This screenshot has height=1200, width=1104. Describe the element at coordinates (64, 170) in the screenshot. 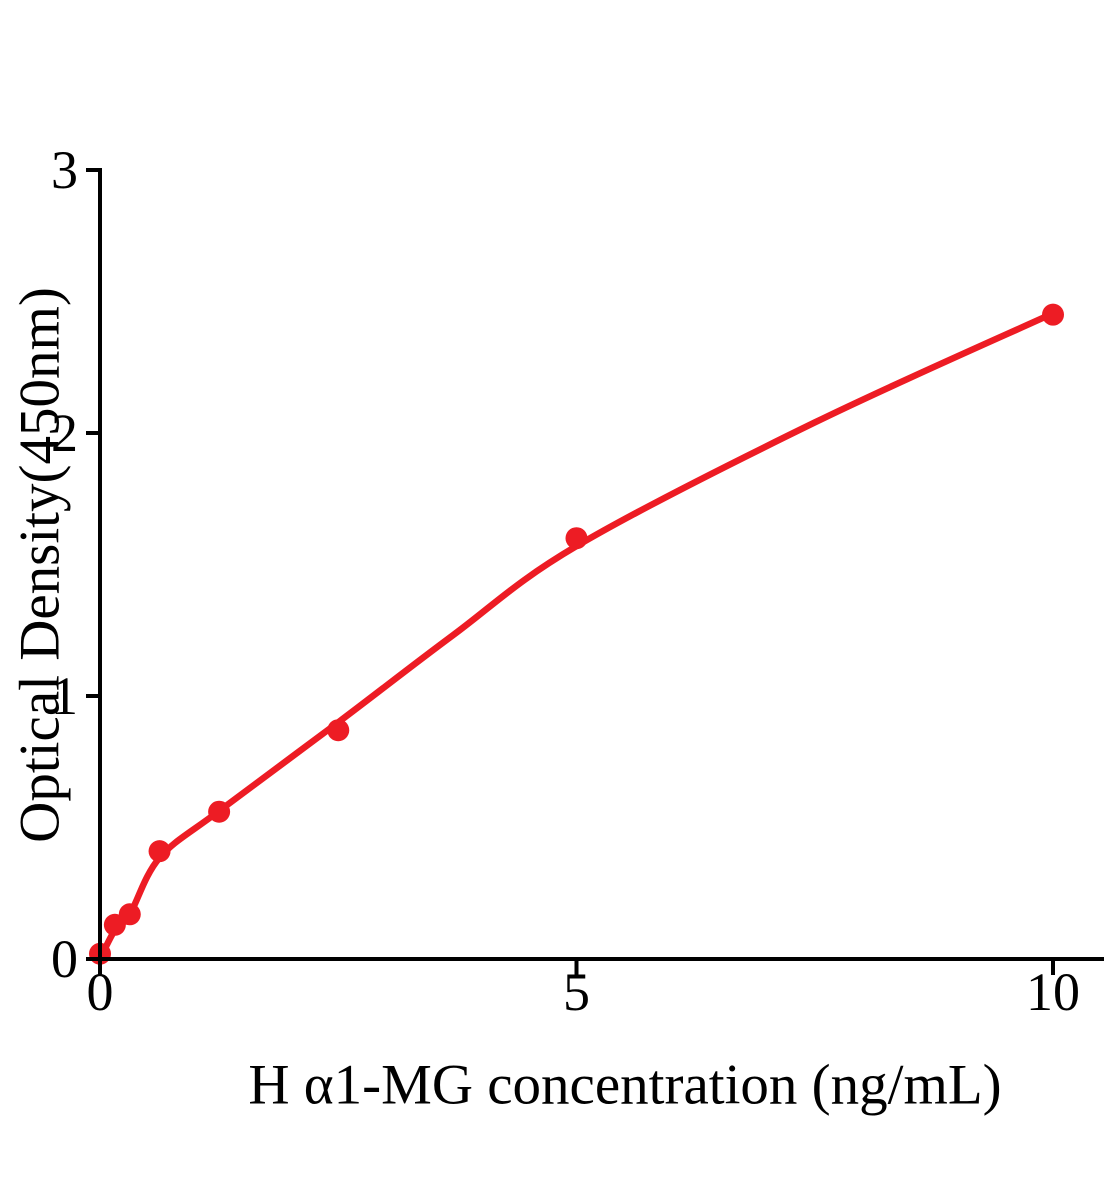

I see `y-tick-label: 3` at that location.